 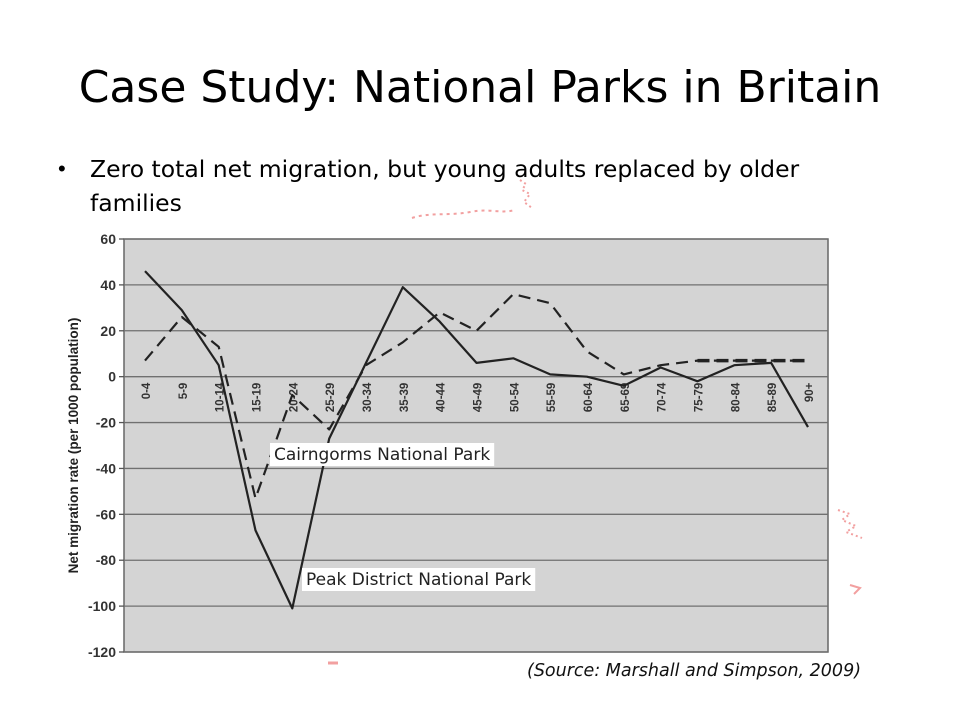 What do you see at coordinates (442, 397) in the screenshot?
I see `x-tick-label: 40-44` at bounding box center [442, 397].